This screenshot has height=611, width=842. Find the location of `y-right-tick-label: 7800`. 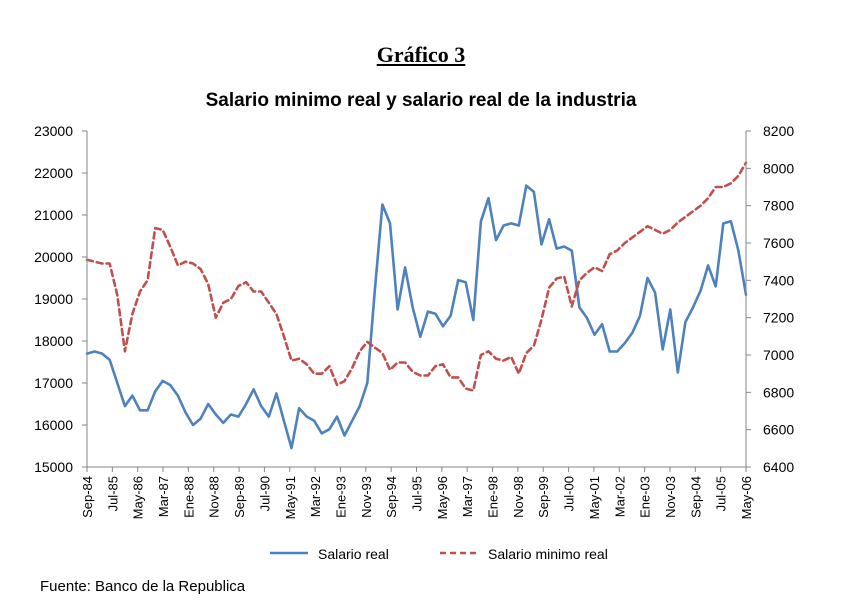

y-right-tick-label: 7800 is located at coordinates (778, 206).